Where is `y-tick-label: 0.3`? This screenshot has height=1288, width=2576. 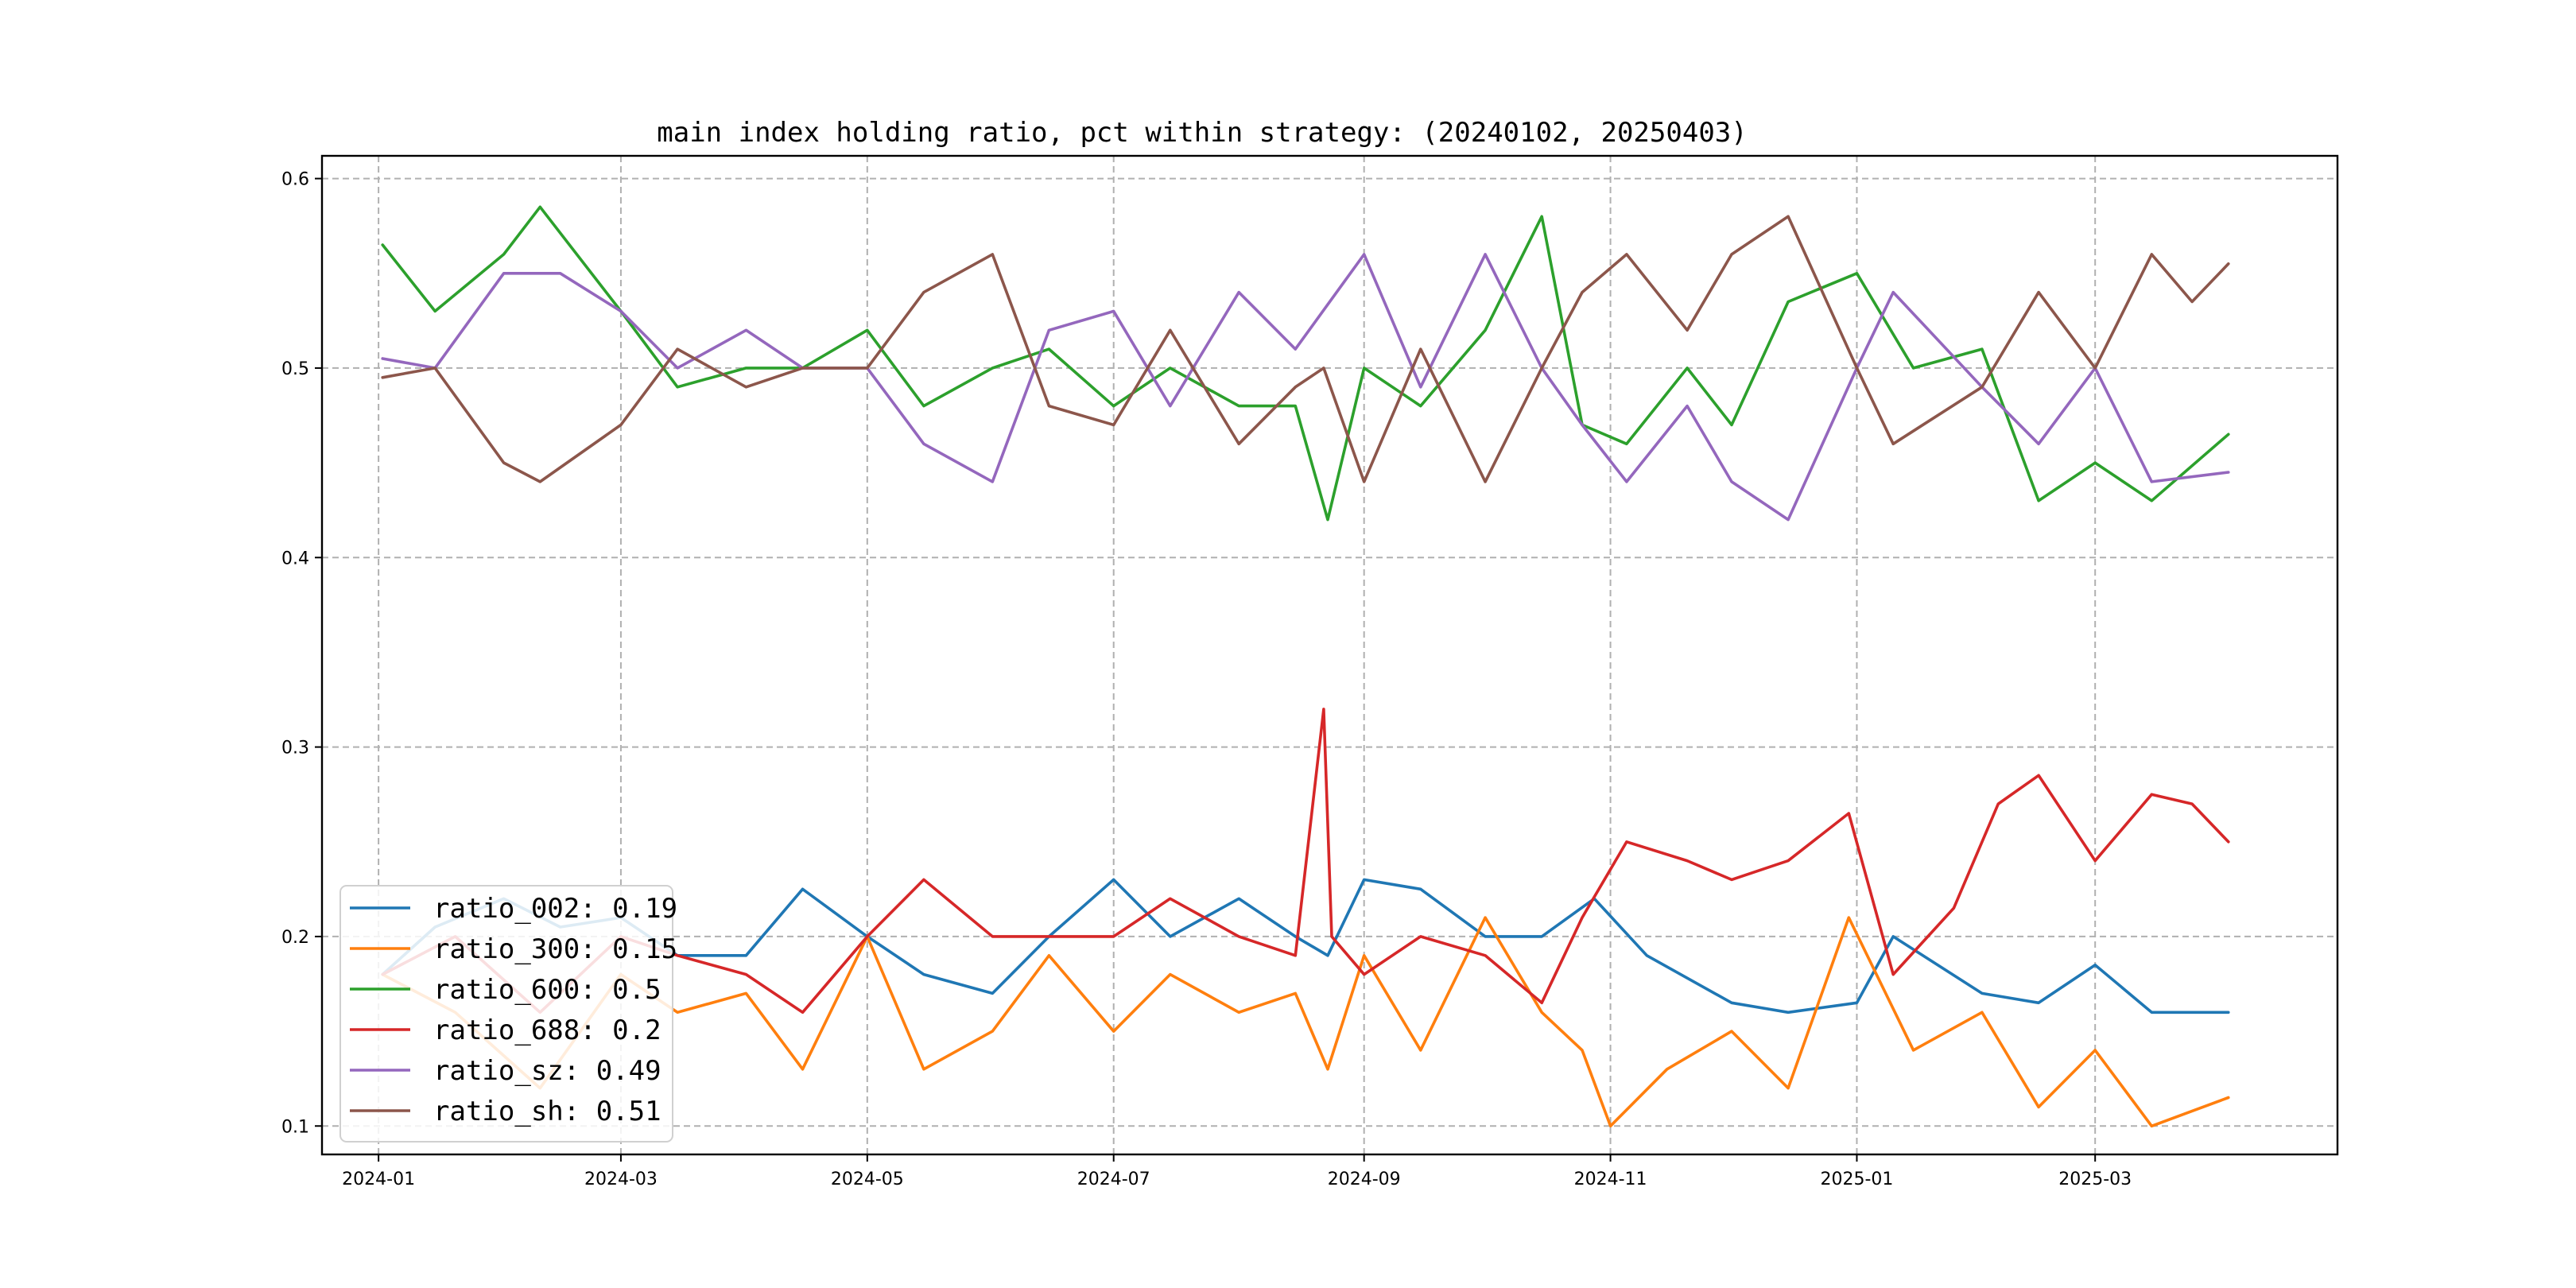
y-tick-label: 0.3 is located at coordinates (295, 748).